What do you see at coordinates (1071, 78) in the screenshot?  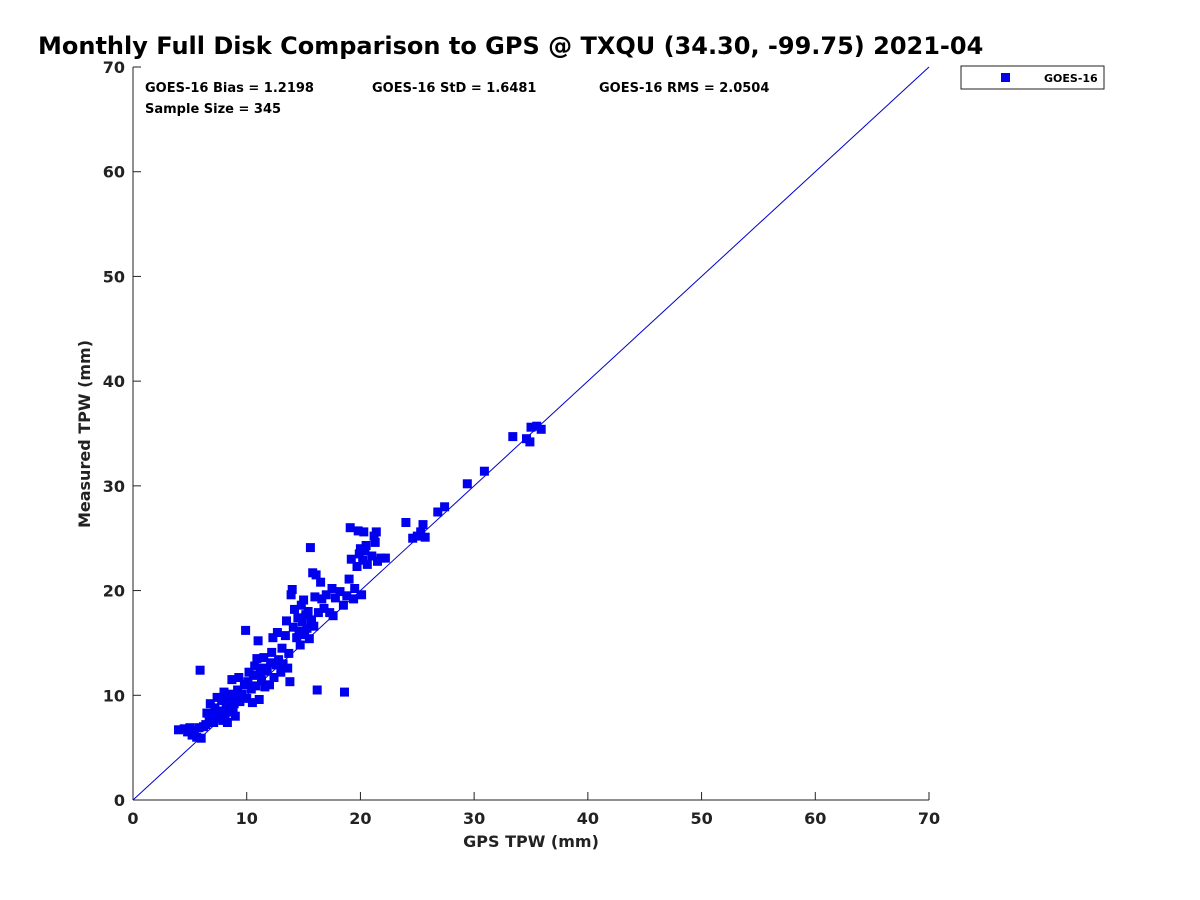 I see `legend-series-label: GOES-16` at bounding box center [1071, 78].